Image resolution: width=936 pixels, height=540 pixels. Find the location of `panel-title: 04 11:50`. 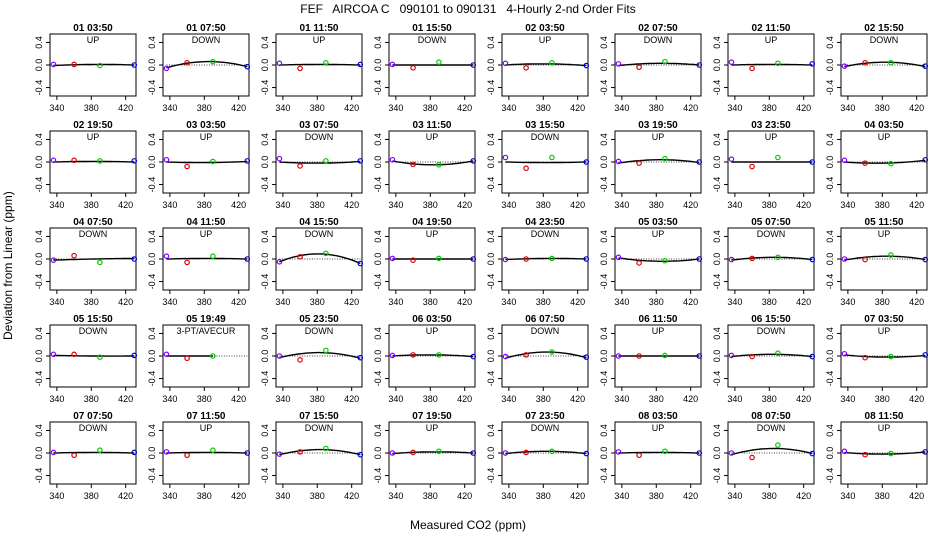

panel-title: 04 11:50 is located at coordinates (206, 222).